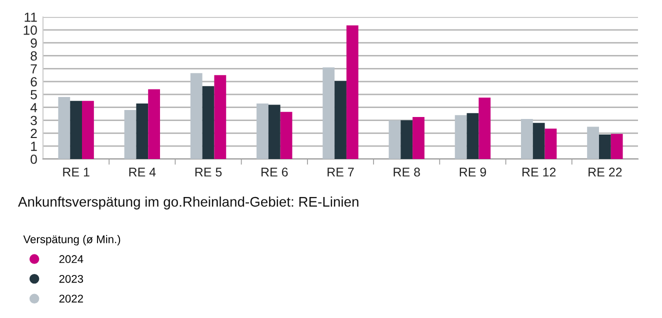 This screenshot has height=318, width=662. What do you see at coordinates (33, 95) in the screenshot?
I see `y-tick-label: 5` at bounding box center [33, 95].